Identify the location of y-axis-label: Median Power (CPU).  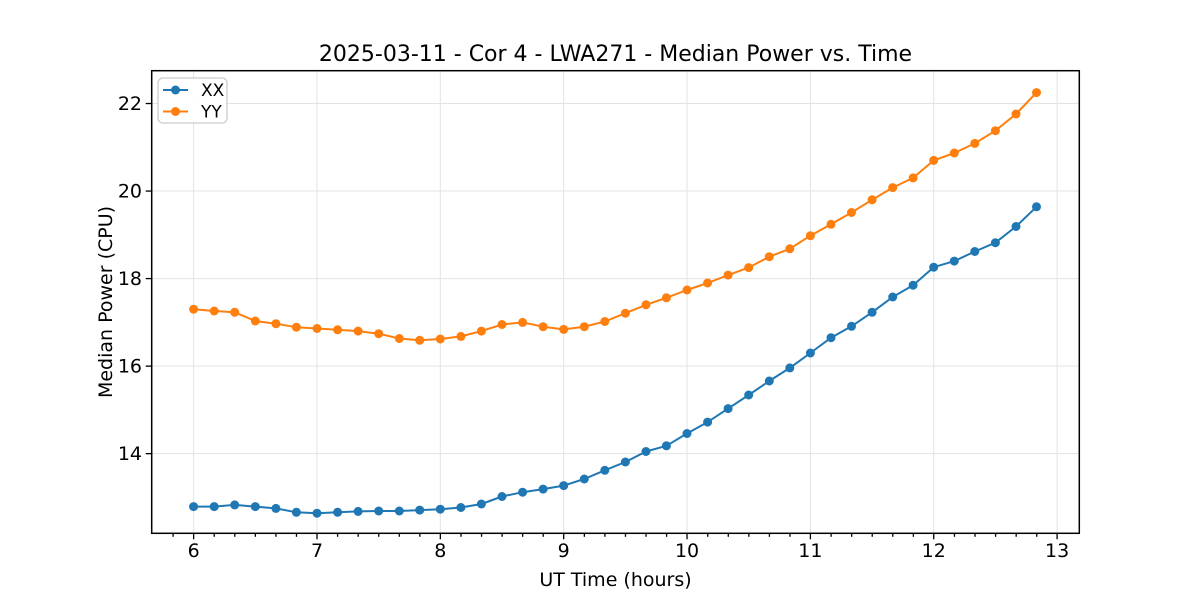
(106, 302).